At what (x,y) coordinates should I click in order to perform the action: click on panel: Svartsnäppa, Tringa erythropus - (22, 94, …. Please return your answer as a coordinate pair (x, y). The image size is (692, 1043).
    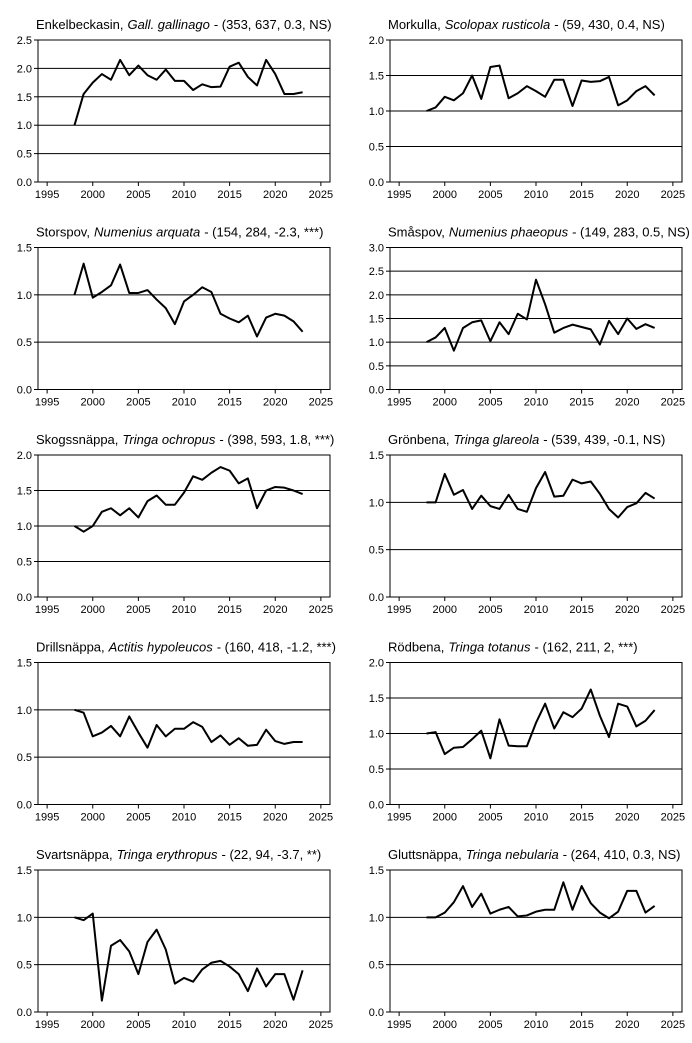
    Looking at the image, I should click on (175, 939).